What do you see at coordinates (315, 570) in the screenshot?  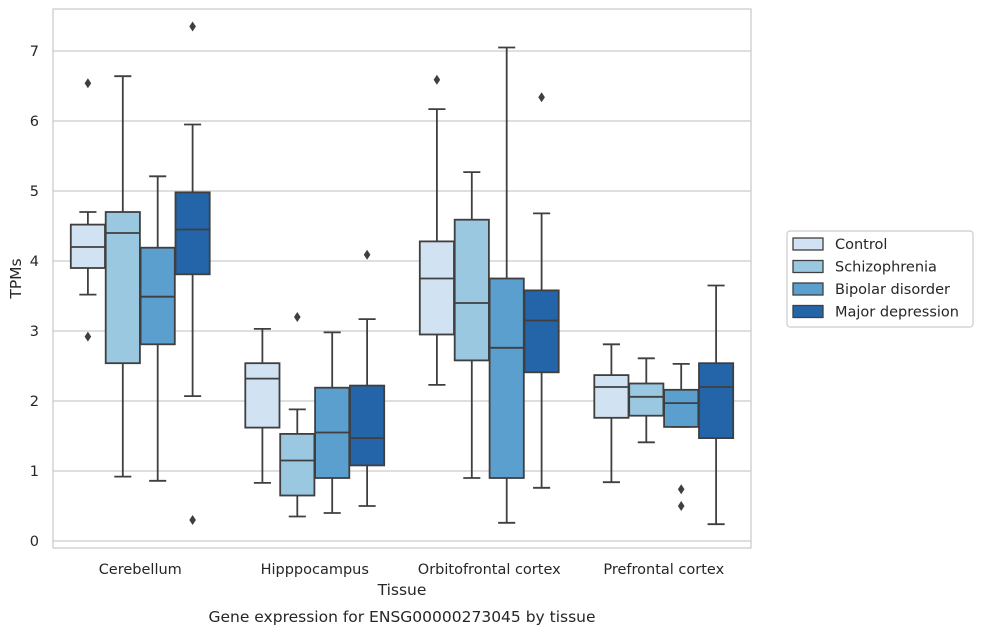 I see `x-tick-label: Hipppocampus` at bounding box center [315, 570].